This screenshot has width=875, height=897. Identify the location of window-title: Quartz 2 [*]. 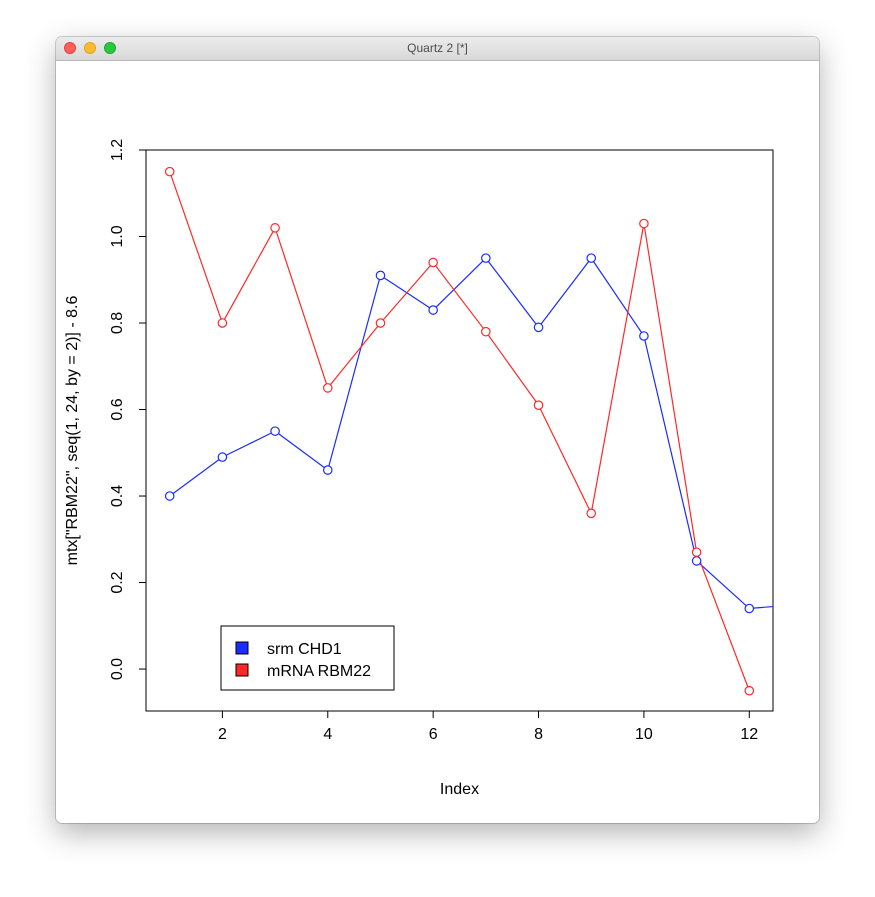
(437, 48).